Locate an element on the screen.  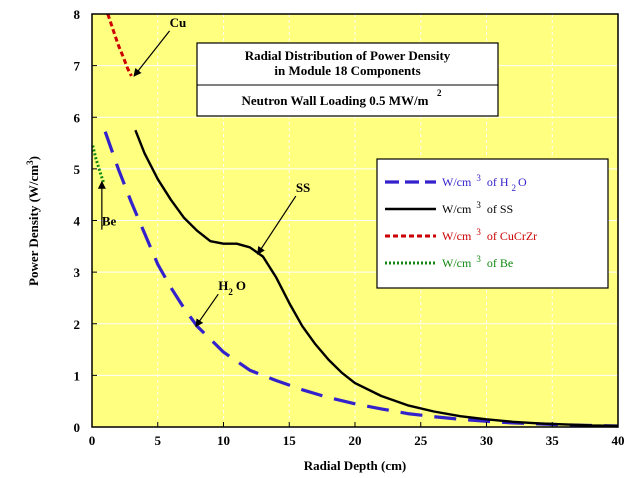
annotation-label-h2o: H2 O is located at coordinates (232, 287).